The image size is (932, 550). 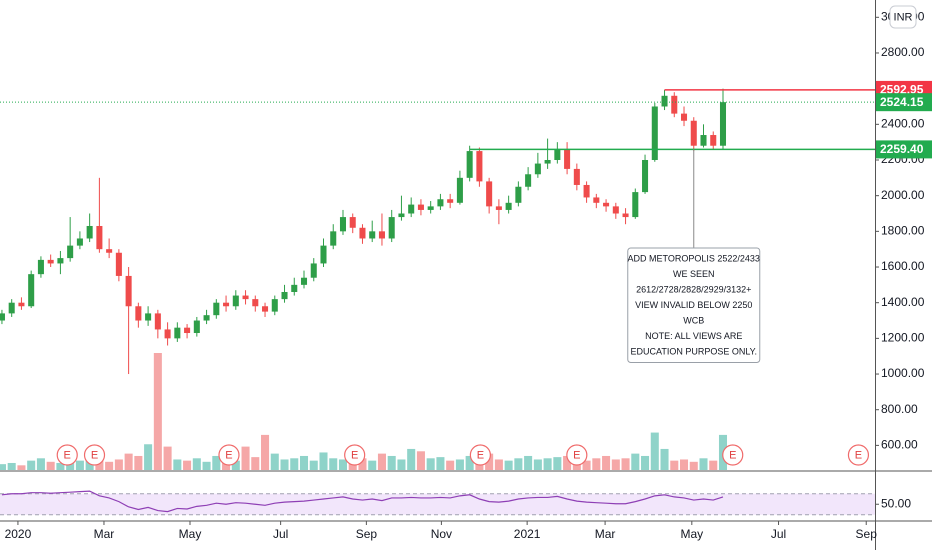 I want to click on currency-box, so click(x=903, y=17).